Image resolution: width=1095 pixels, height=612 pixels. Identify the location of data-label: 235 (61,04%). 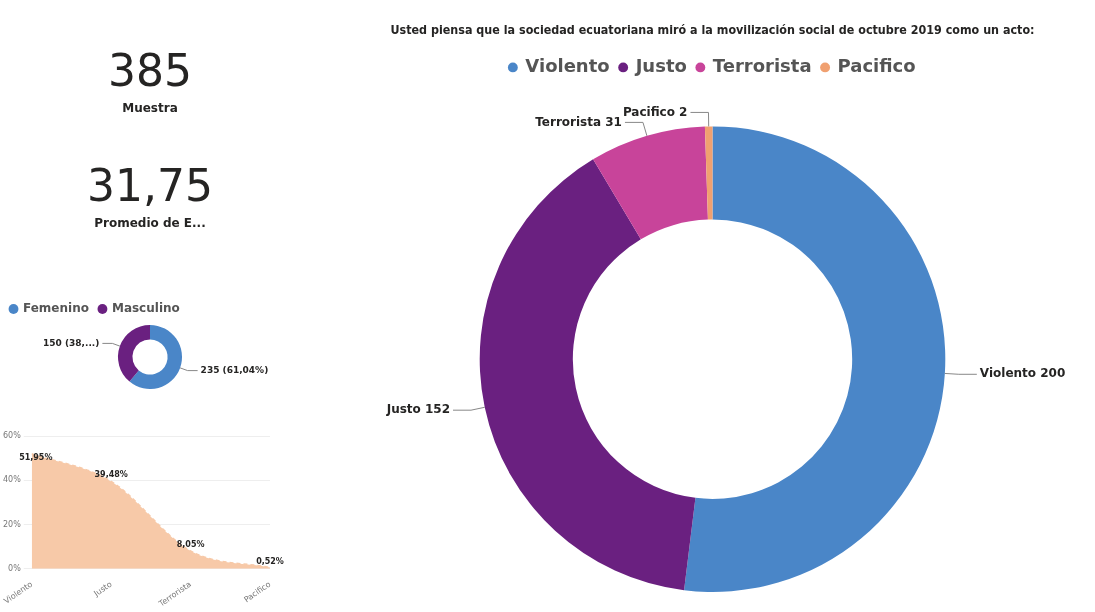
(234, 369).